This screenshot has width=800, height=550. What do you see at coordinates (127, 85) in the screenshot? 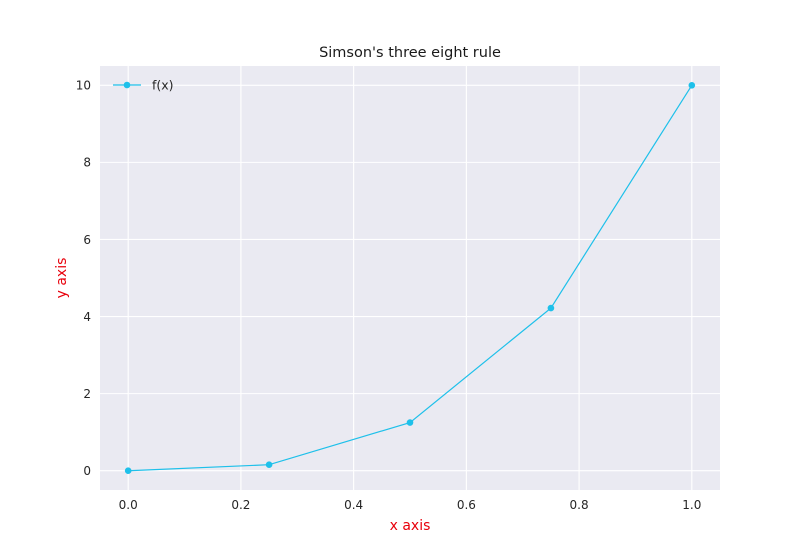
I see `legend-point-marker` at bounding box center [127, 85].